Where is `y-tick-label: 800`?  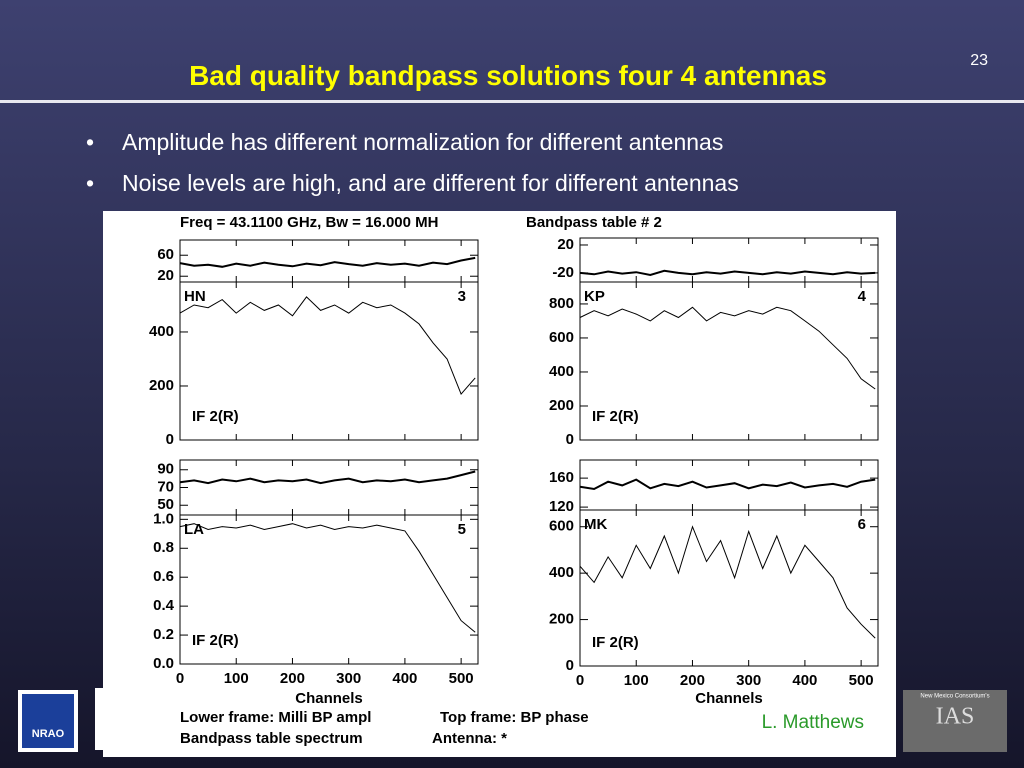
y-tick-label: 800 is located at coordinates (561, 303).